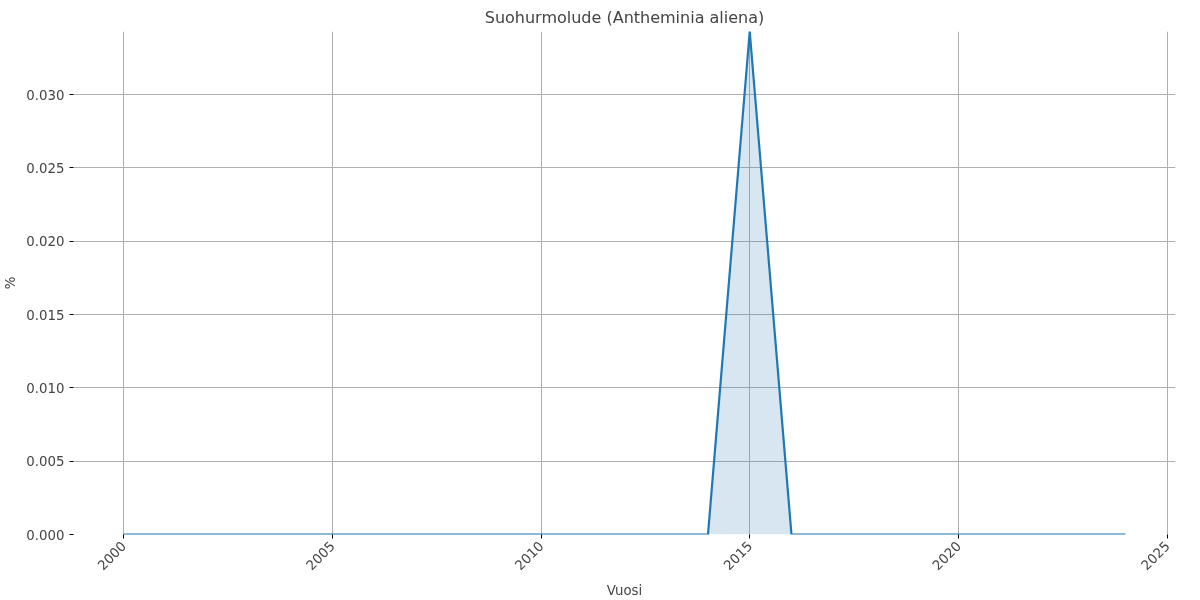  I want to click on y-tick-label: 0.025, so click(45, 168).